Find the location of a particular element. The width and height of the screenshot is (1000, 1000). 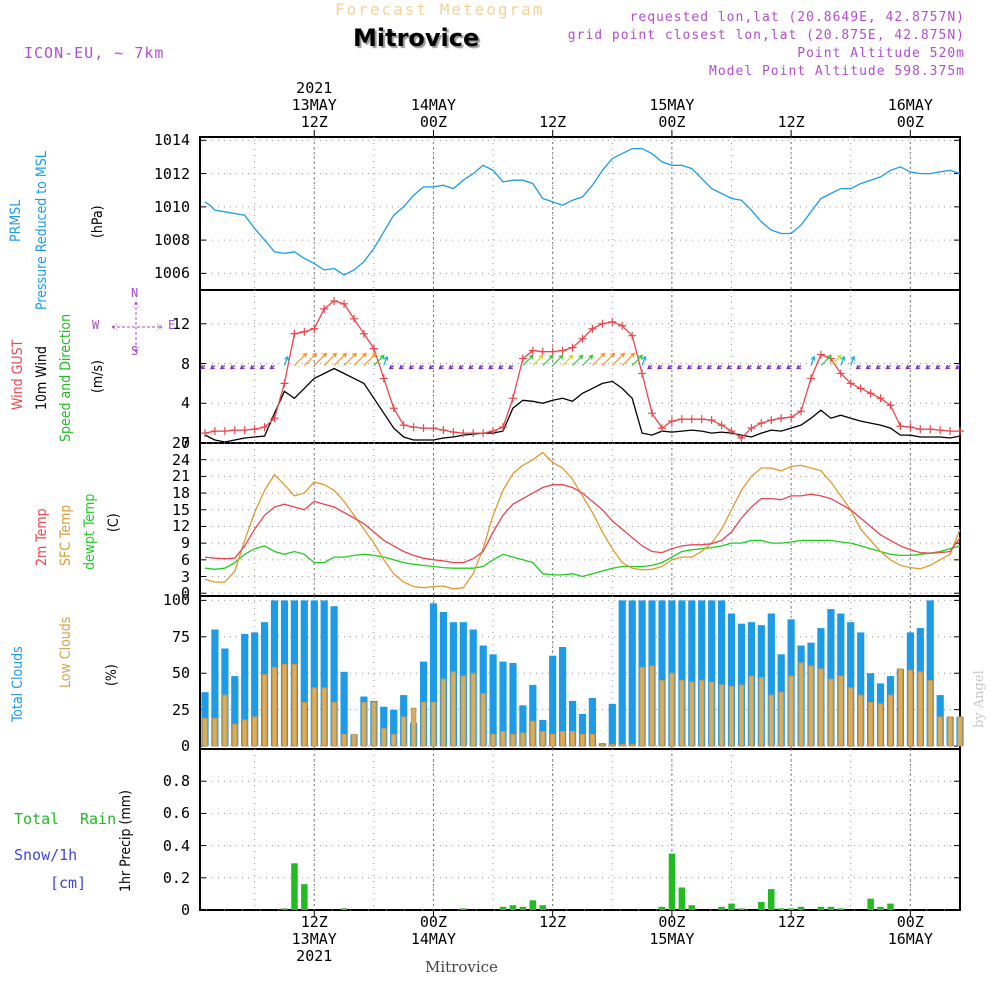

location-title: Mitrovice is located at coordinates (416, 38).